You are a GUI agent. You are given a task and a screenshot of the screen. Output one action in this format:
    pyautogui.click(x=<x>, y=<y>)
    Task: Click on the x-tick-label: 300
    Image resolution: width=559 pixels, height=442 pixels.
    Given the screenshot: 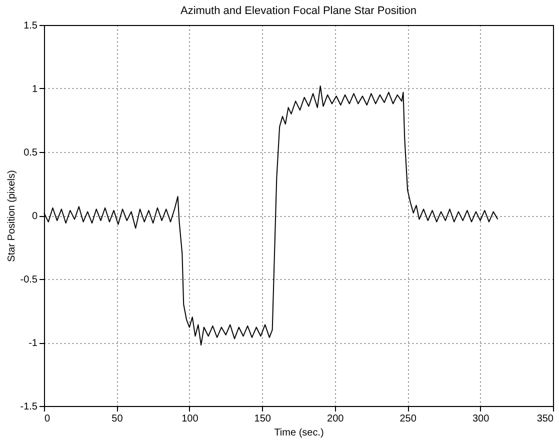 What is the action you would take?
    pyautogui.click(x=481, y=419)
    